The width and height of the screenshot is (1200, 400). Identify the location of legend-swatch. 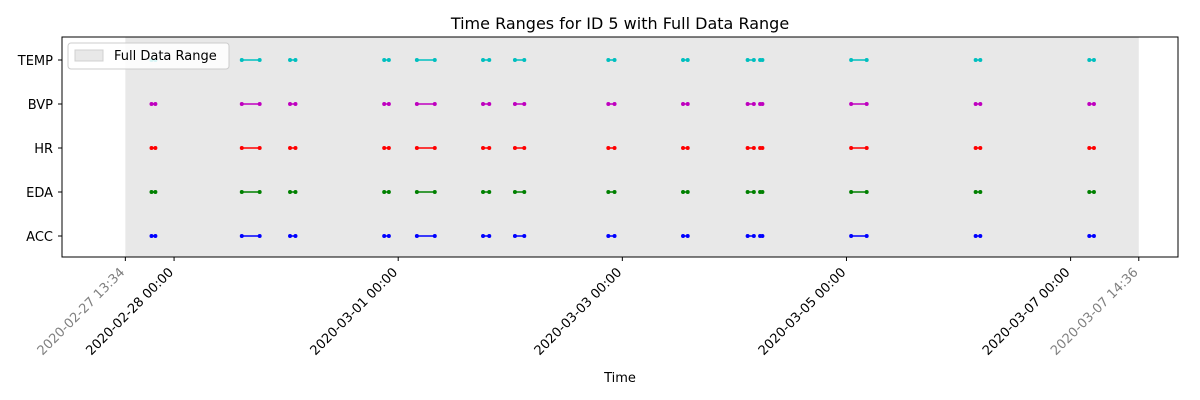
(89, 55).